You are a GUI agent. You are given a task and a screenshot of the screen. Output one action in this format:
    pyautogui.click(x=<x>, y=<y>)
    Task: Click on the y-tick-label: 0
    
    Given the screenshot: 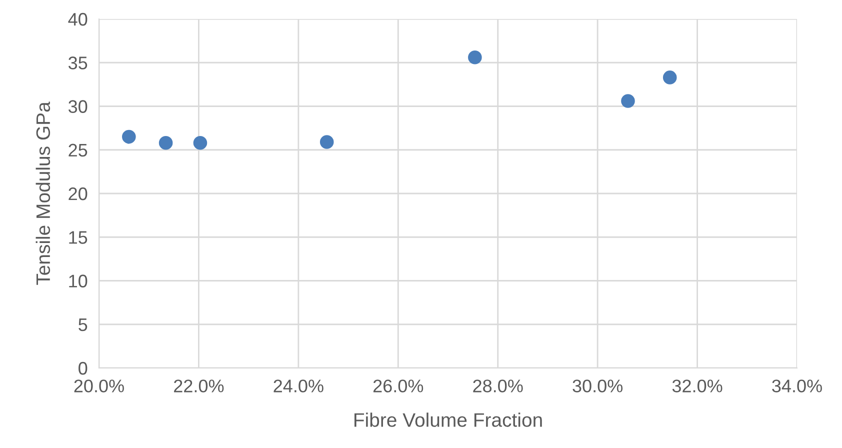 What is the action you would take?
    pyautogui.click(x=83, y=368)
    